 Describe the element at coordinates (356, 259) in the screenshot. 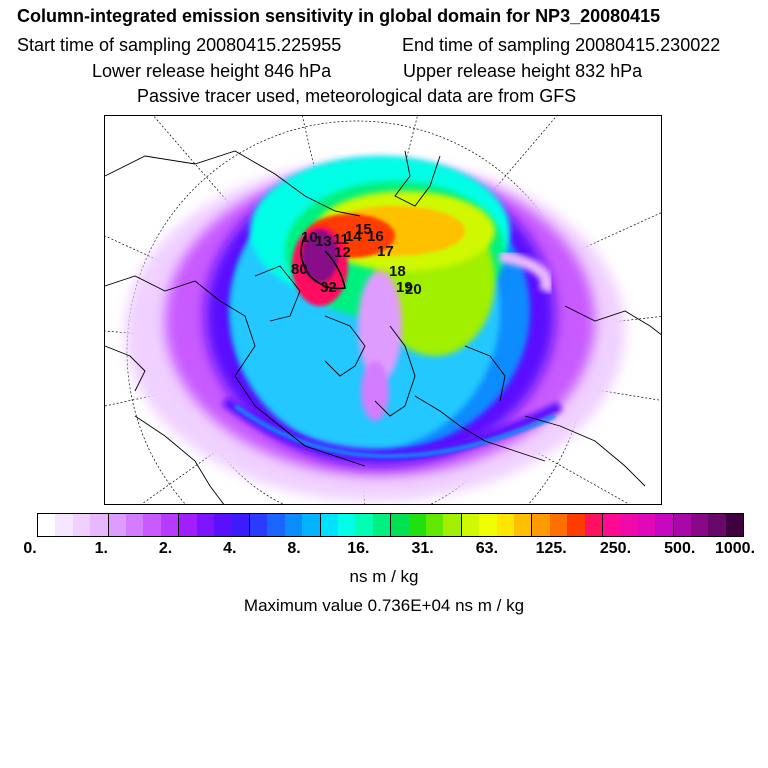

I see `track-labels: 10 11 12 13 14 15 16 17 18 19 20 80 32` at that location.